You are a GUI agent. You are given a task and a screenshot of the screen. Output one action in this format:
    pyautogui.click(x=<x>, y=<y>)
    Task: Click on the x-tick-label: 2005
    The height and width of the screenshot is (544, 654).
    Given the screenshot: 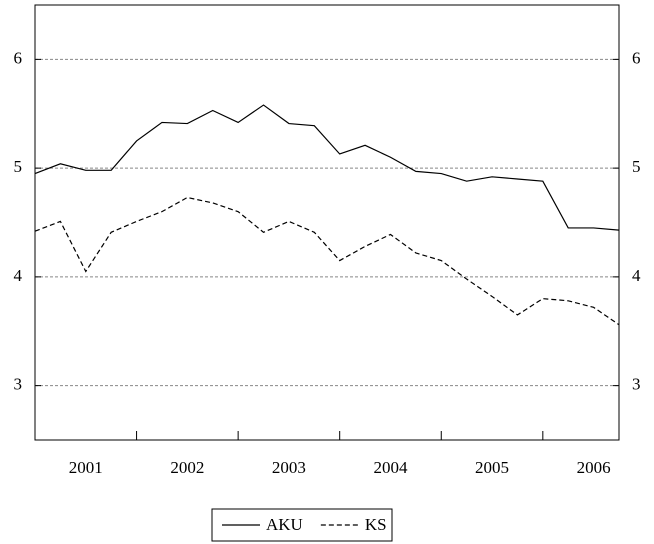 What is the action you would take?
    pyautogui.click(x=492, y=467)
    